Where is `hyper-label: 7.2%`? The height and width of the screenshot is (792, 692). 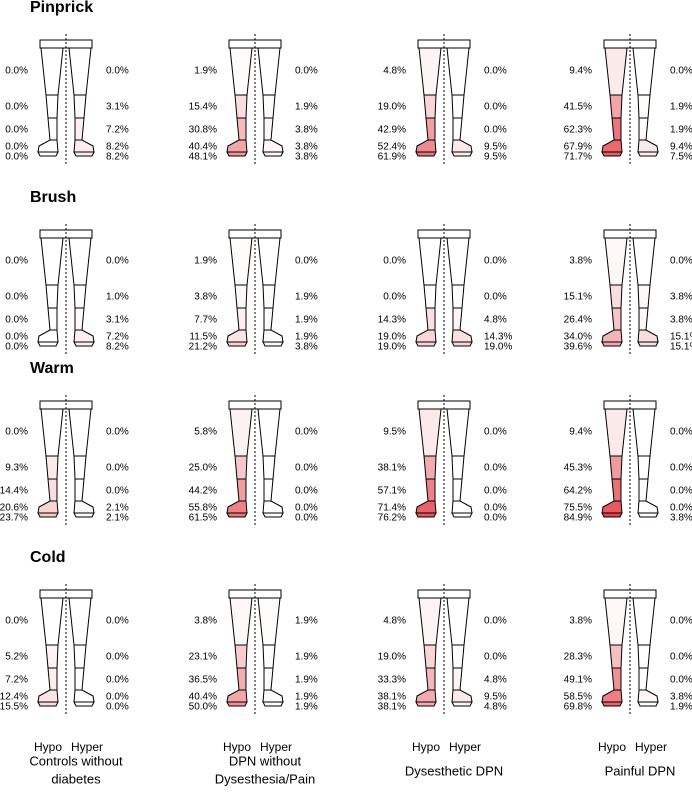
hyper-label: 7.2% is located at coordinates (117, 130).